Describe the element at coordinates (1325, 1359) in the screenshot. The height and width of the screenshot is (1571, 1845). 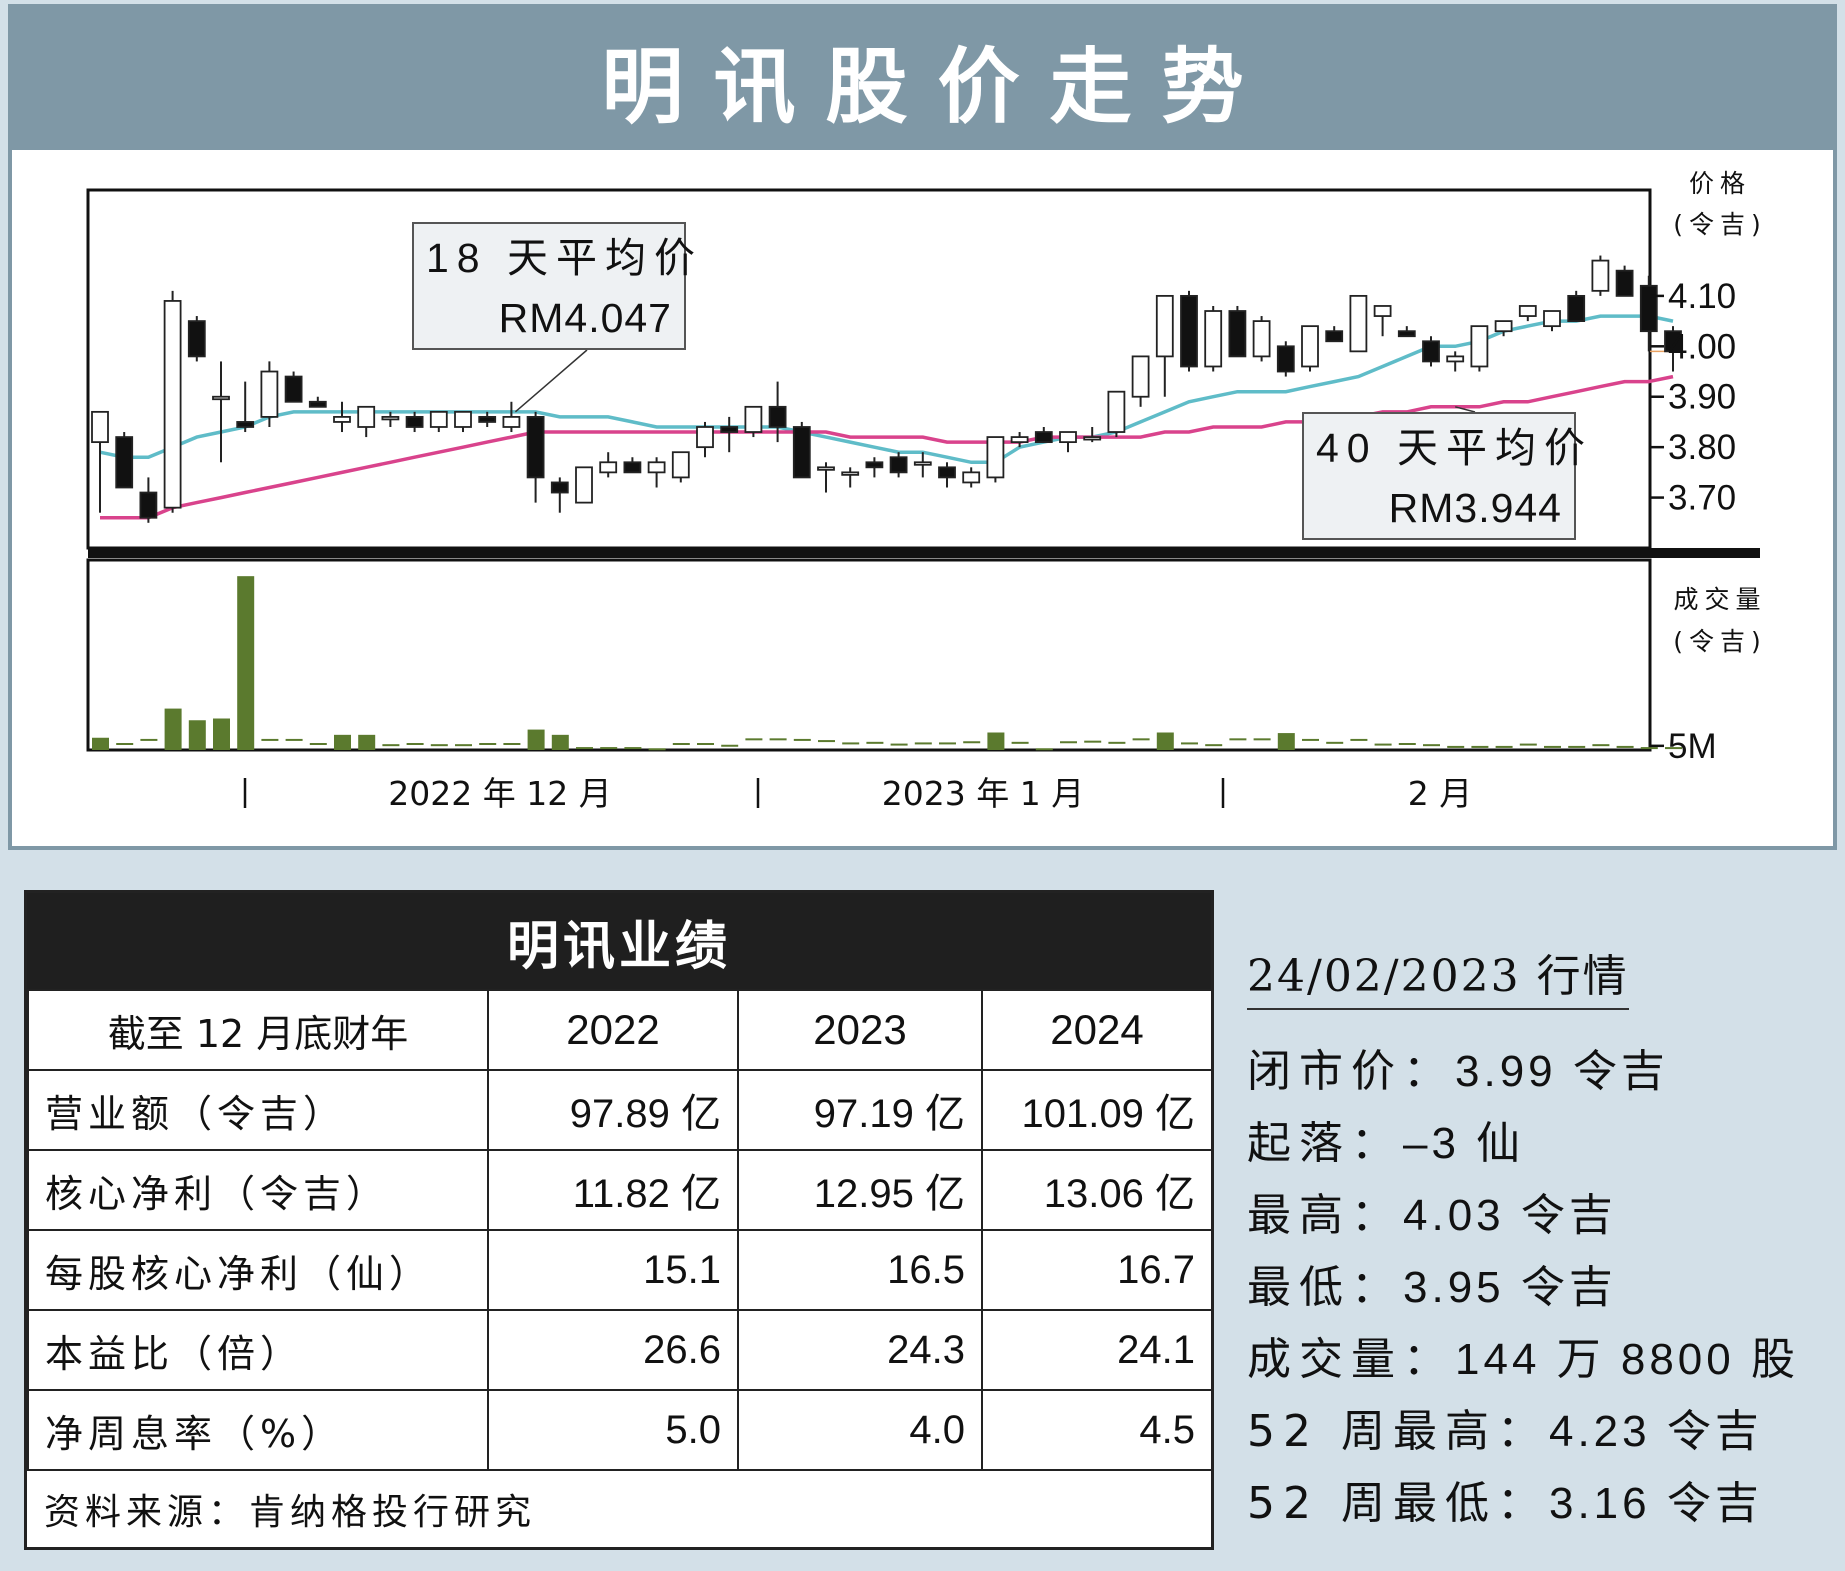
I see `market-label: 成交量` at that location.